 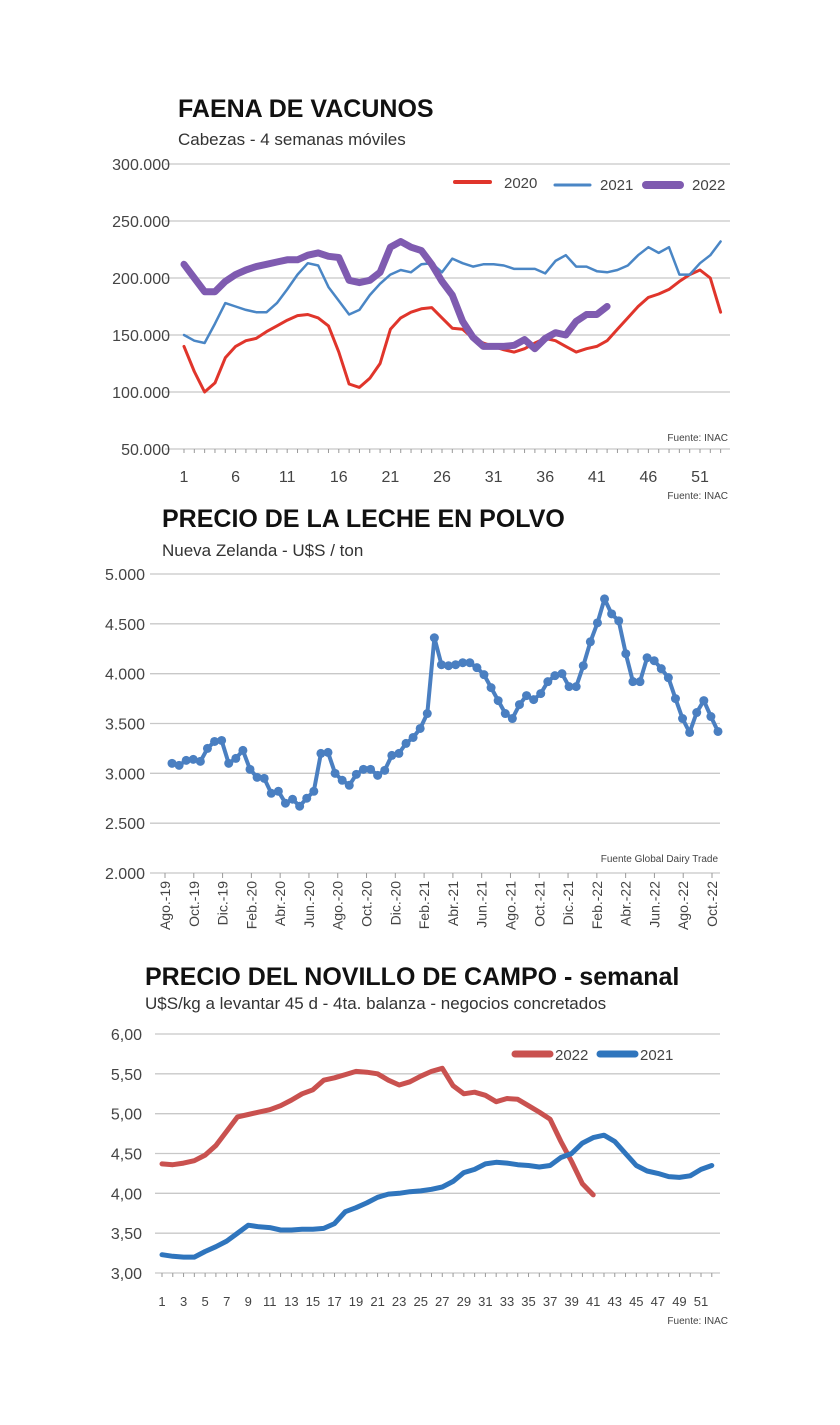 I want to click on x-tick-label: Jun.-20, so click(x=309, y=904).